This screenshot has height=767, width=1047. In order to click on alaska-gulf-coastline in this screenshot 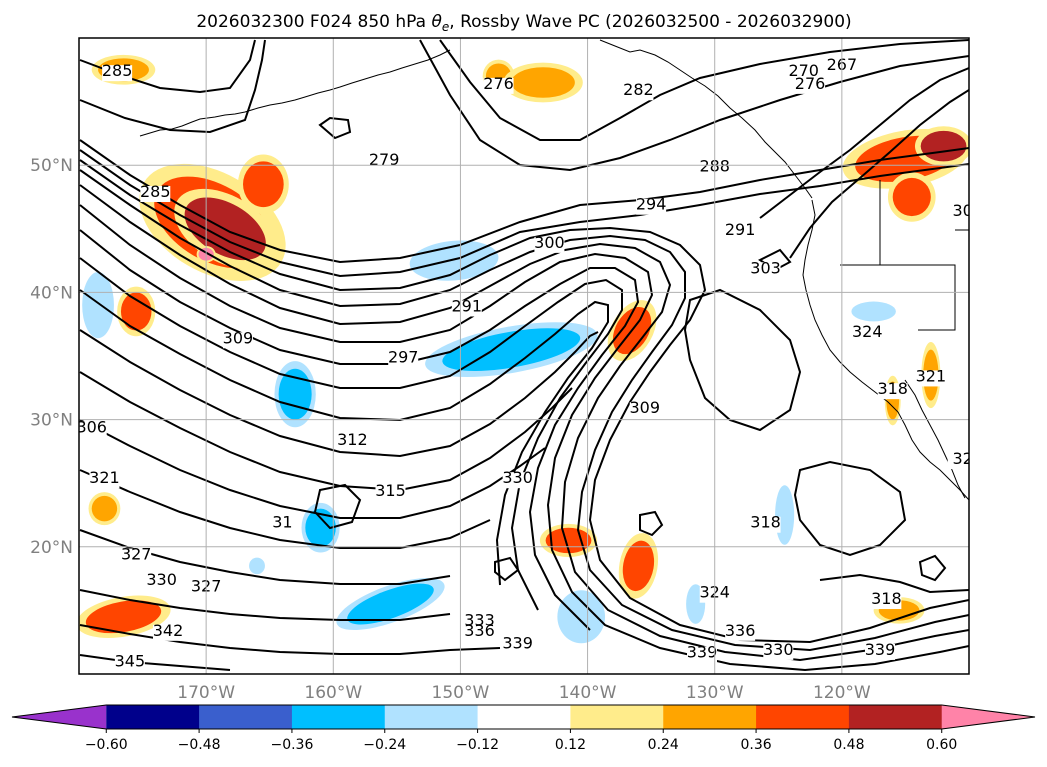, I will do `click(706, 119)`.